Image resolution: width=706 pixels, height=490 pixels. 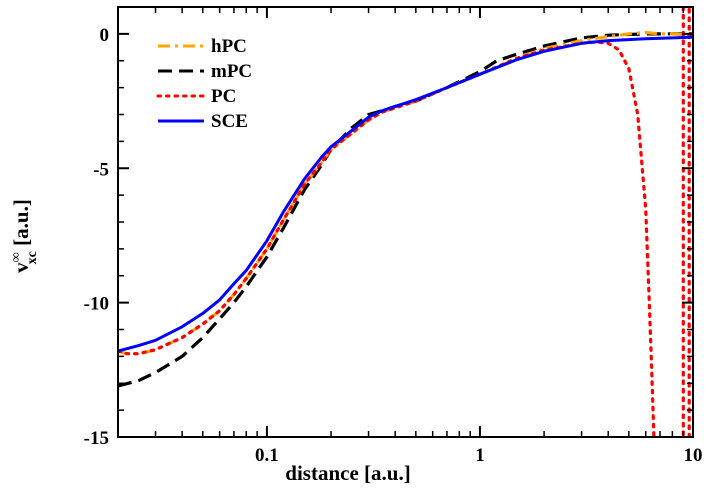 What do you see at coordinates (229, 121) in the screenshot?
I see `legend-label-sce: SCE` at bounding box center [229, 121].